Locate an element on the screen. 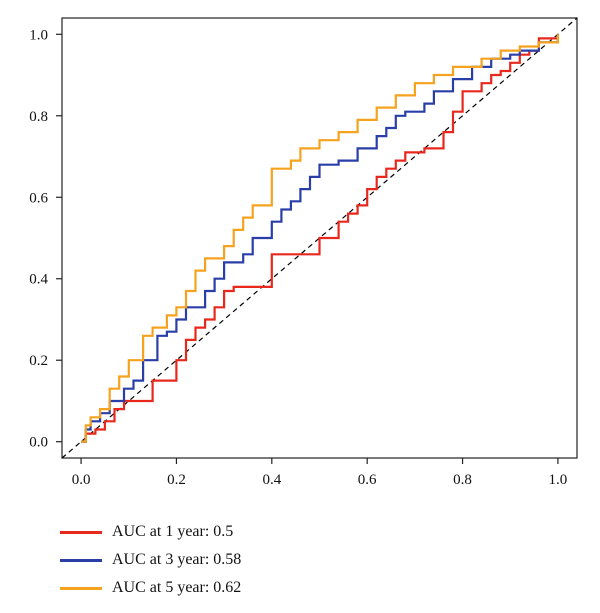  legend-label-1-year: AUC at 1 year: 0.5 is located at coordinates (173, 531).